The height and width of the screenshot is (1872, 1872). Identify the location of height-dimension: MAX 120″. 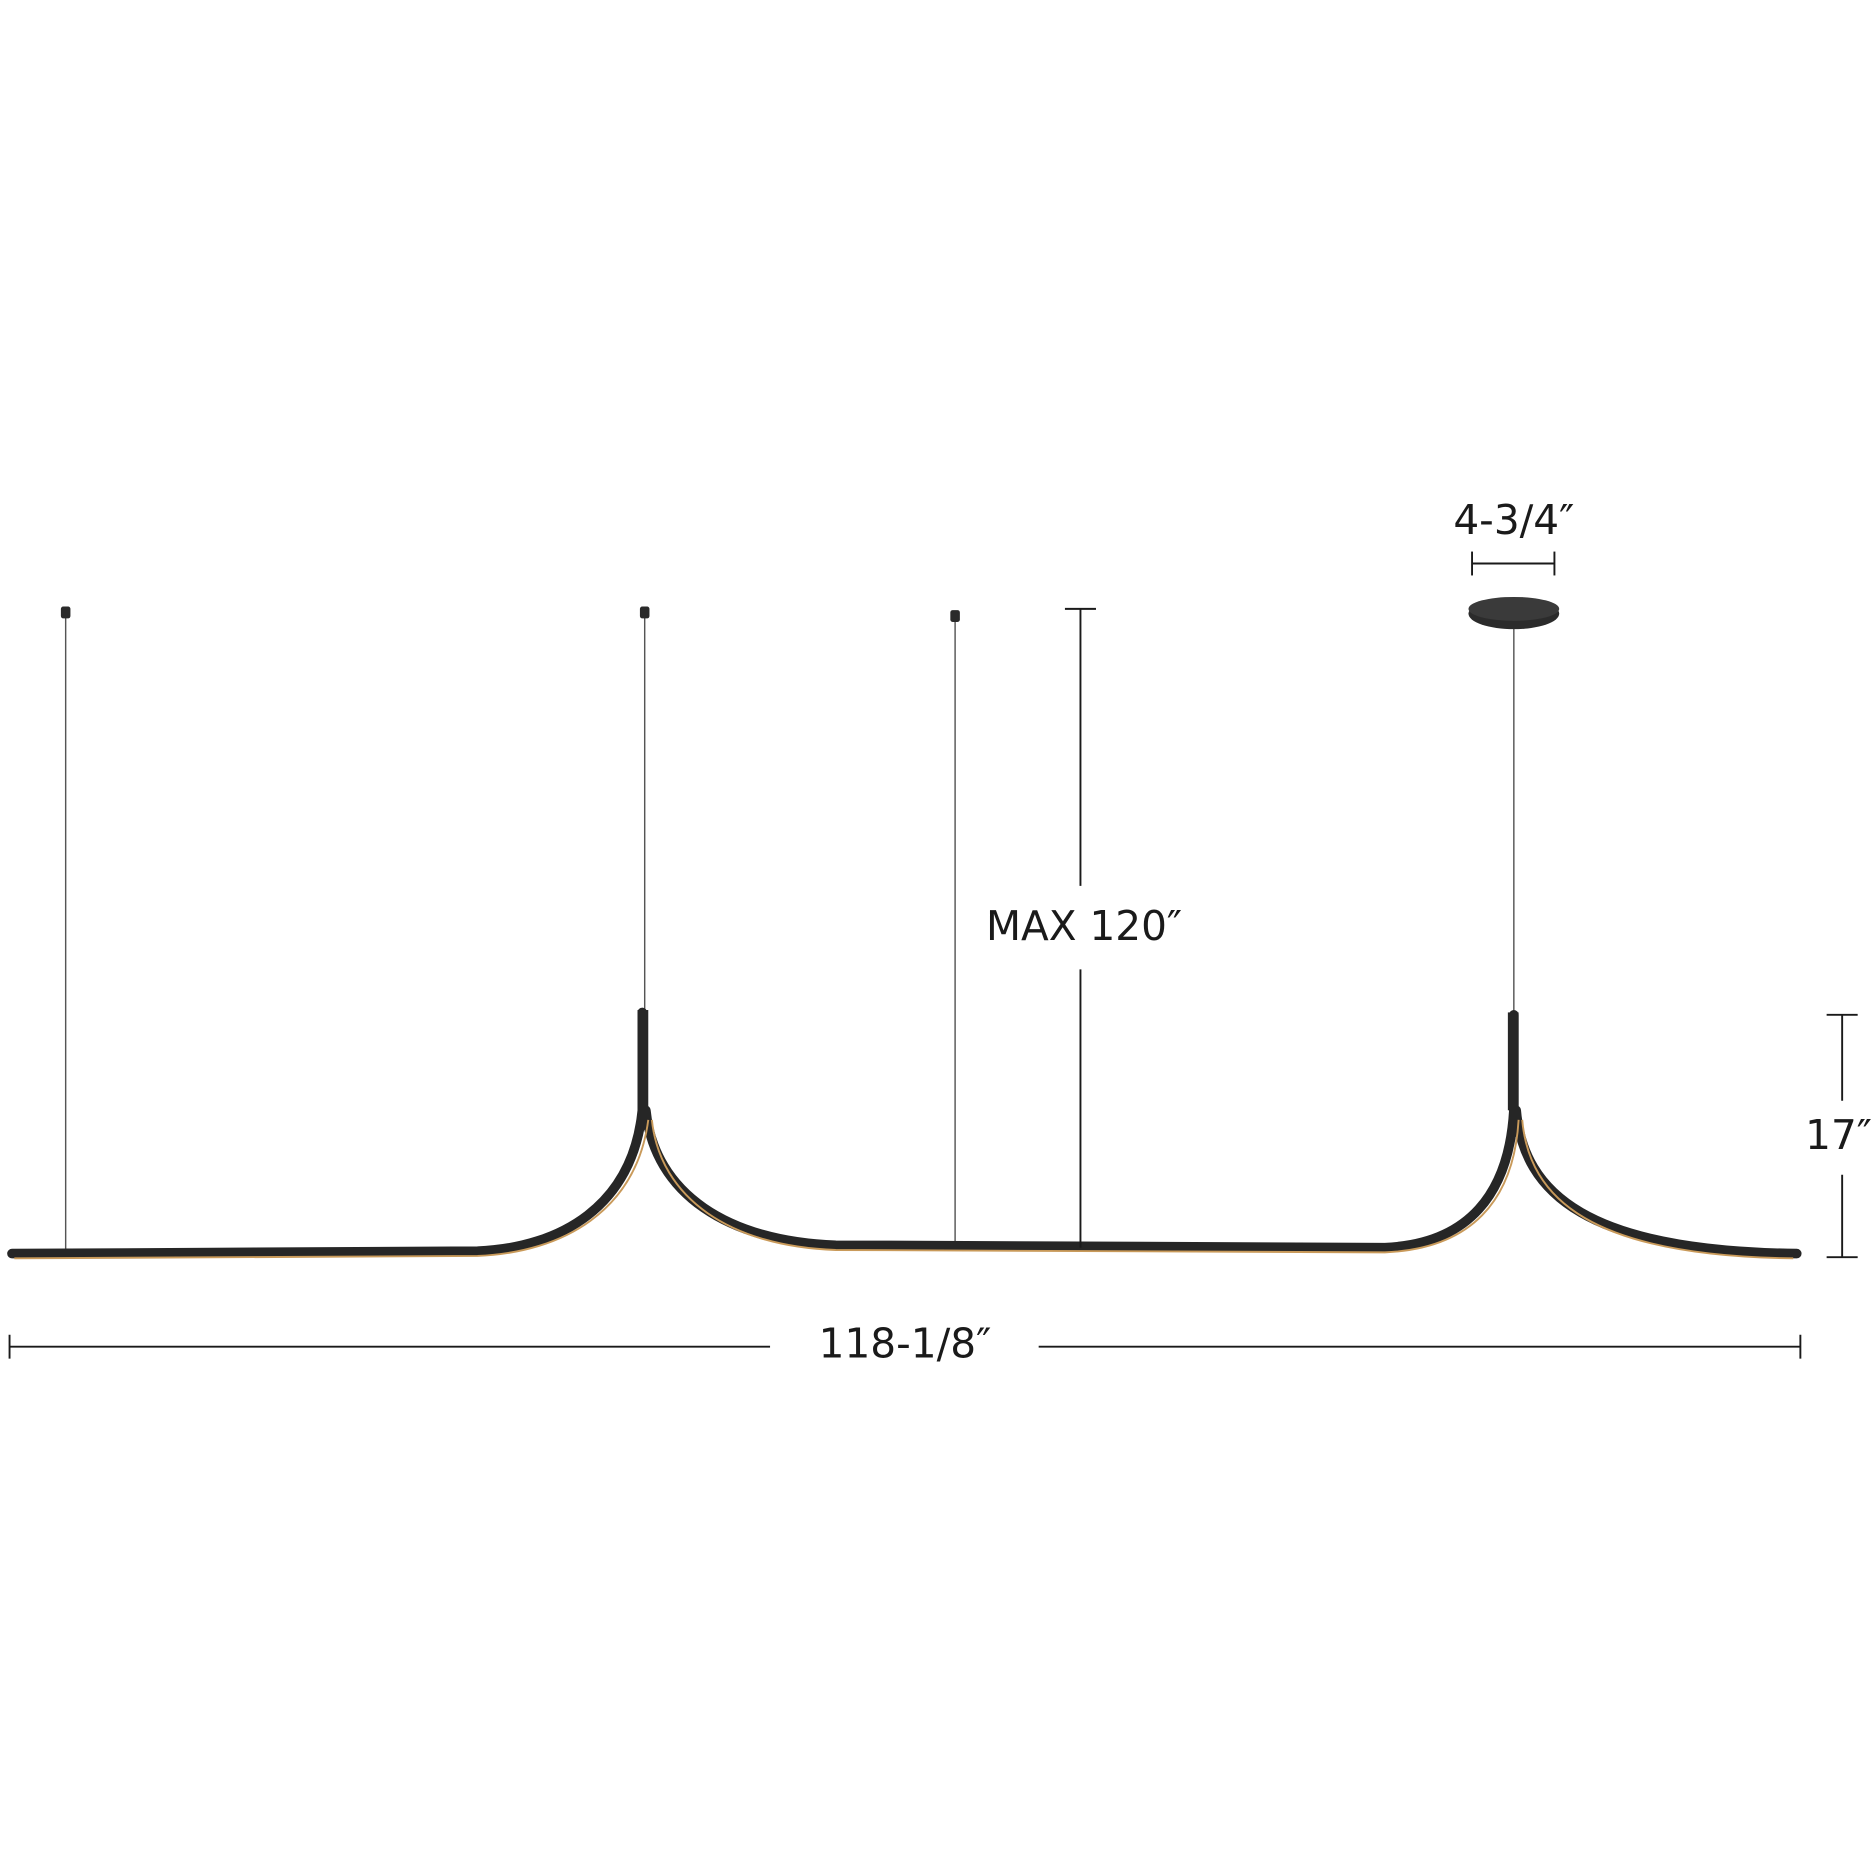
(1084, 927).